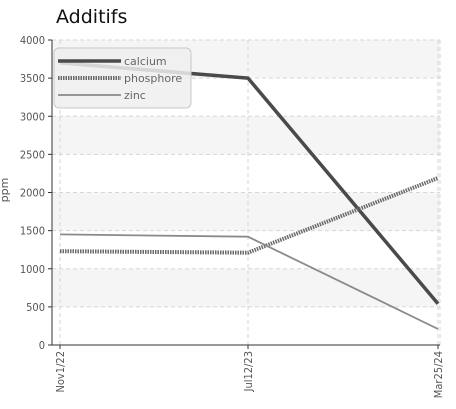 The height and width of the screenshot is (409, 456). Describe the element at coordinates (32, 231) in the screenshot. I see `y-tick-label: 1500` at that location.